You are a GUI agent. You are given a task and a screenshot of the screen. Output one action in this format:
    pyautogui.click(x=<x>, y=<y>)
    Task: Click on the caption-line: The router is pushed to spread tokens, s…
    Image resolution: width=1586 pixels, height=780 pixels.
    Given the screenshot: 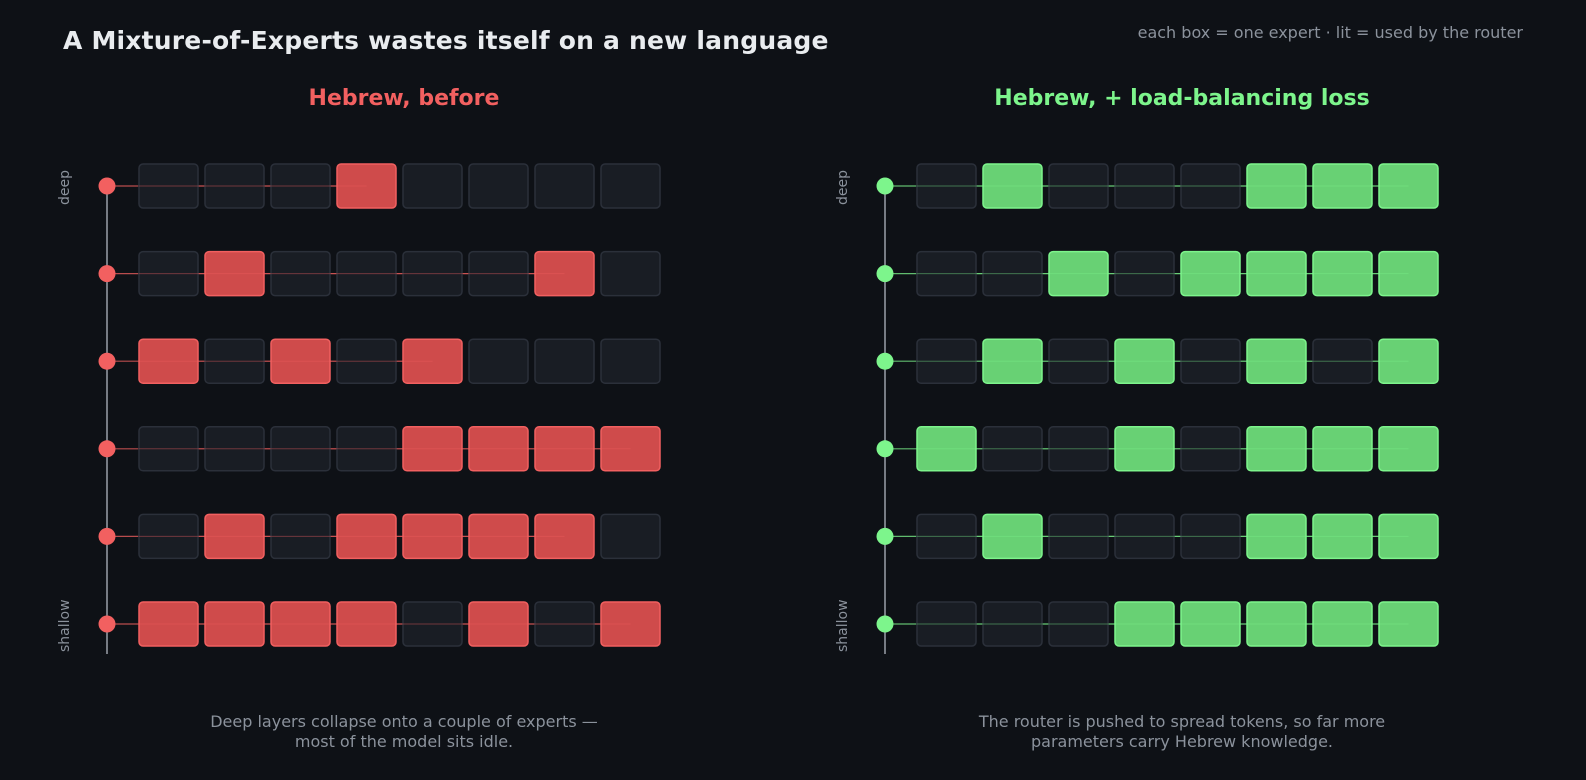 What is the action you would take?
    pyautogui.click(x=1182, y=721)
    